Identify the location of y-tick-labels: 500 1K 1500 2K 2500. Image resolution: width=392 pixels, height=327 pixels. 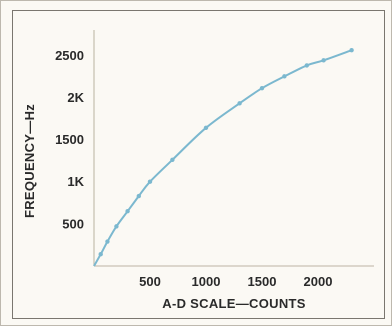
(70, 140).